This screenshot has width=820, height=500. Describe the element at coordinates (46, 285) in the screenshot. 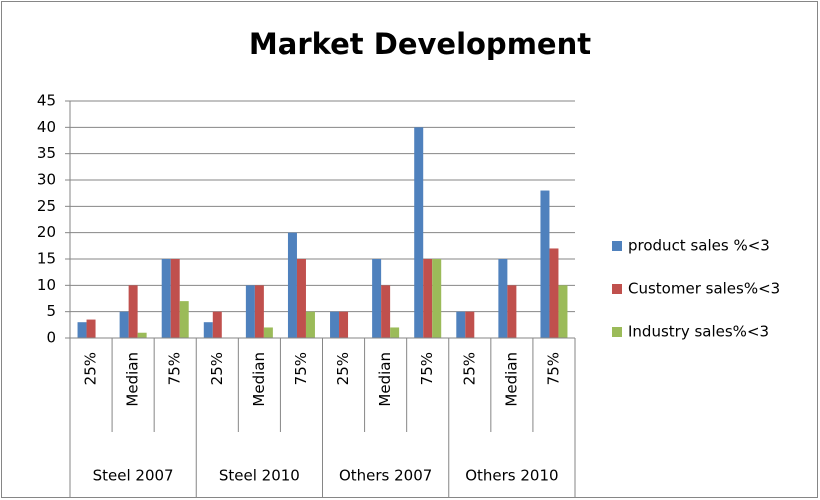

I see `y-tick-label: 10` at that location.